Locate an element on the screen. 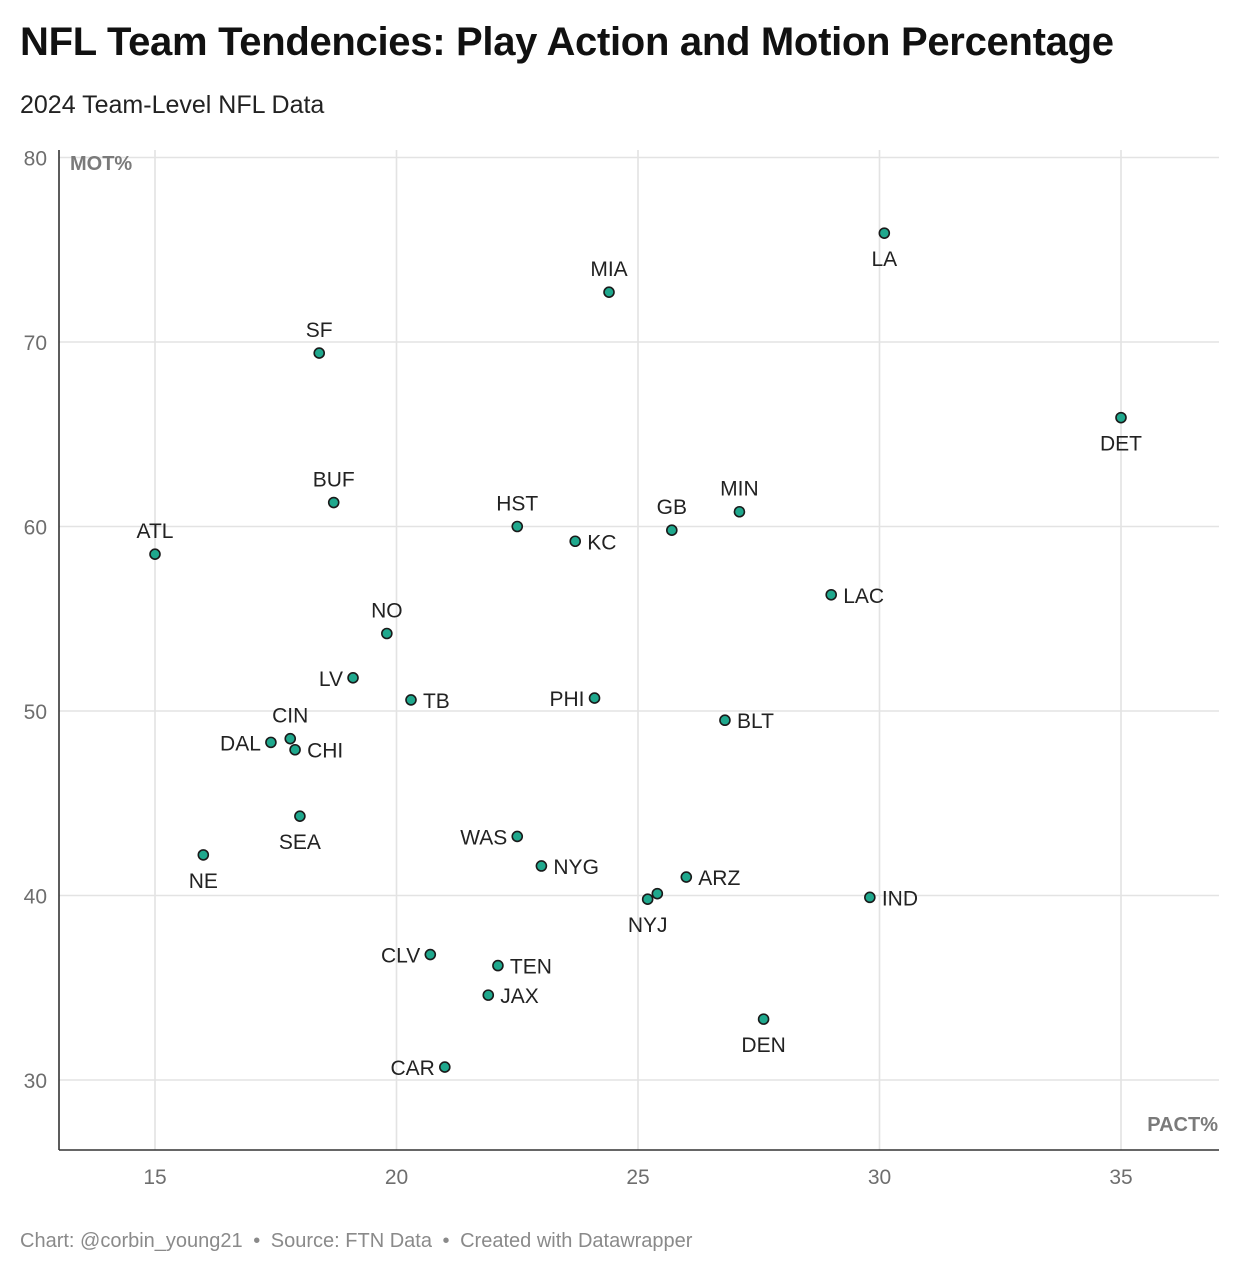  point-label: CLV is located at coordinates (400, 956).